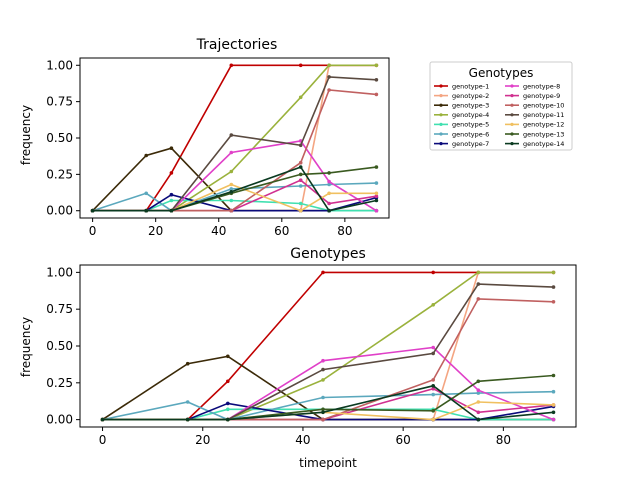 Image resolution: width=640 pixels, height=480 pixels. I want to click on legend-label: genotype-14, so click(543, 144).